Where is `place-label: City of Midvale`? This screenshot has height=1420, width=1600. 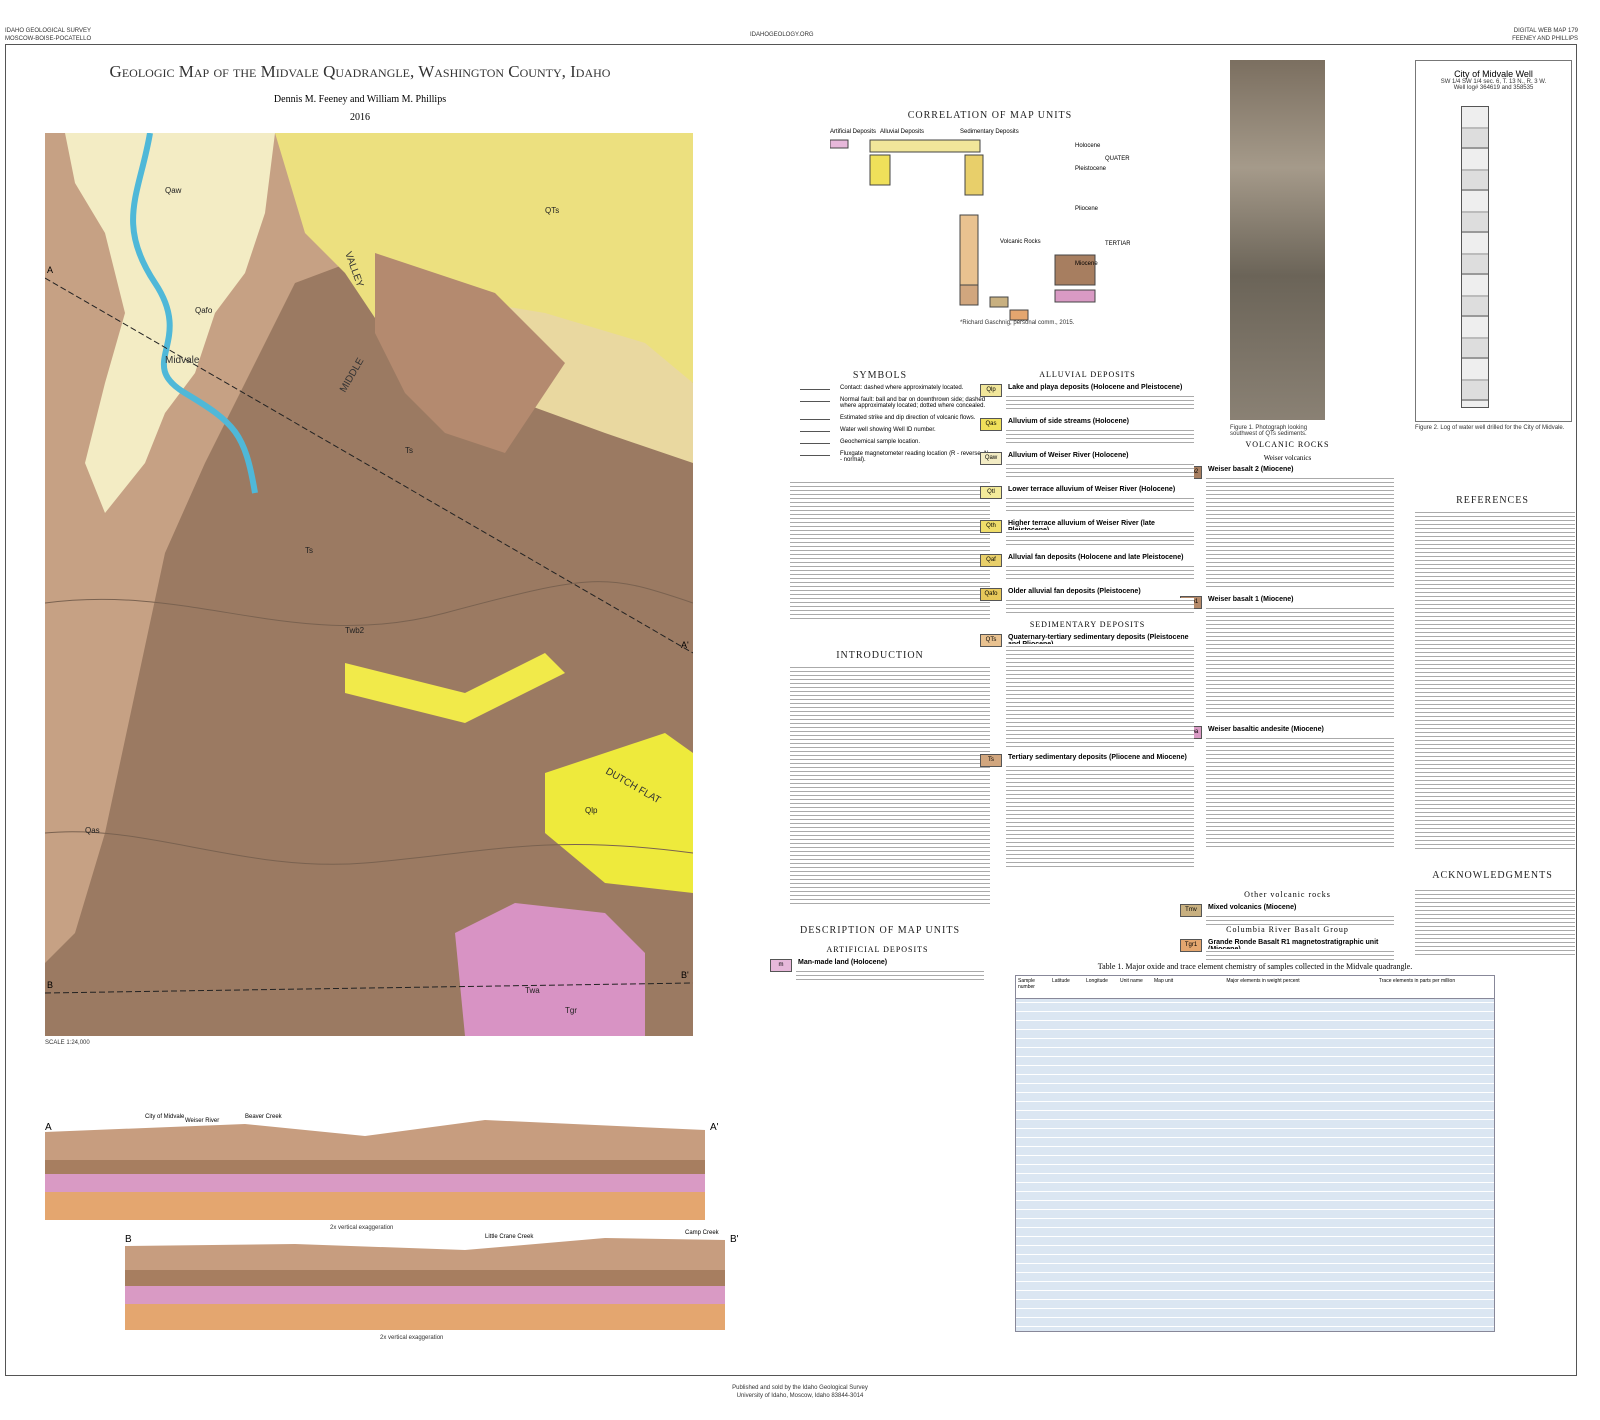
place-label: City of Midvale is located at coordinates (165, 1117).